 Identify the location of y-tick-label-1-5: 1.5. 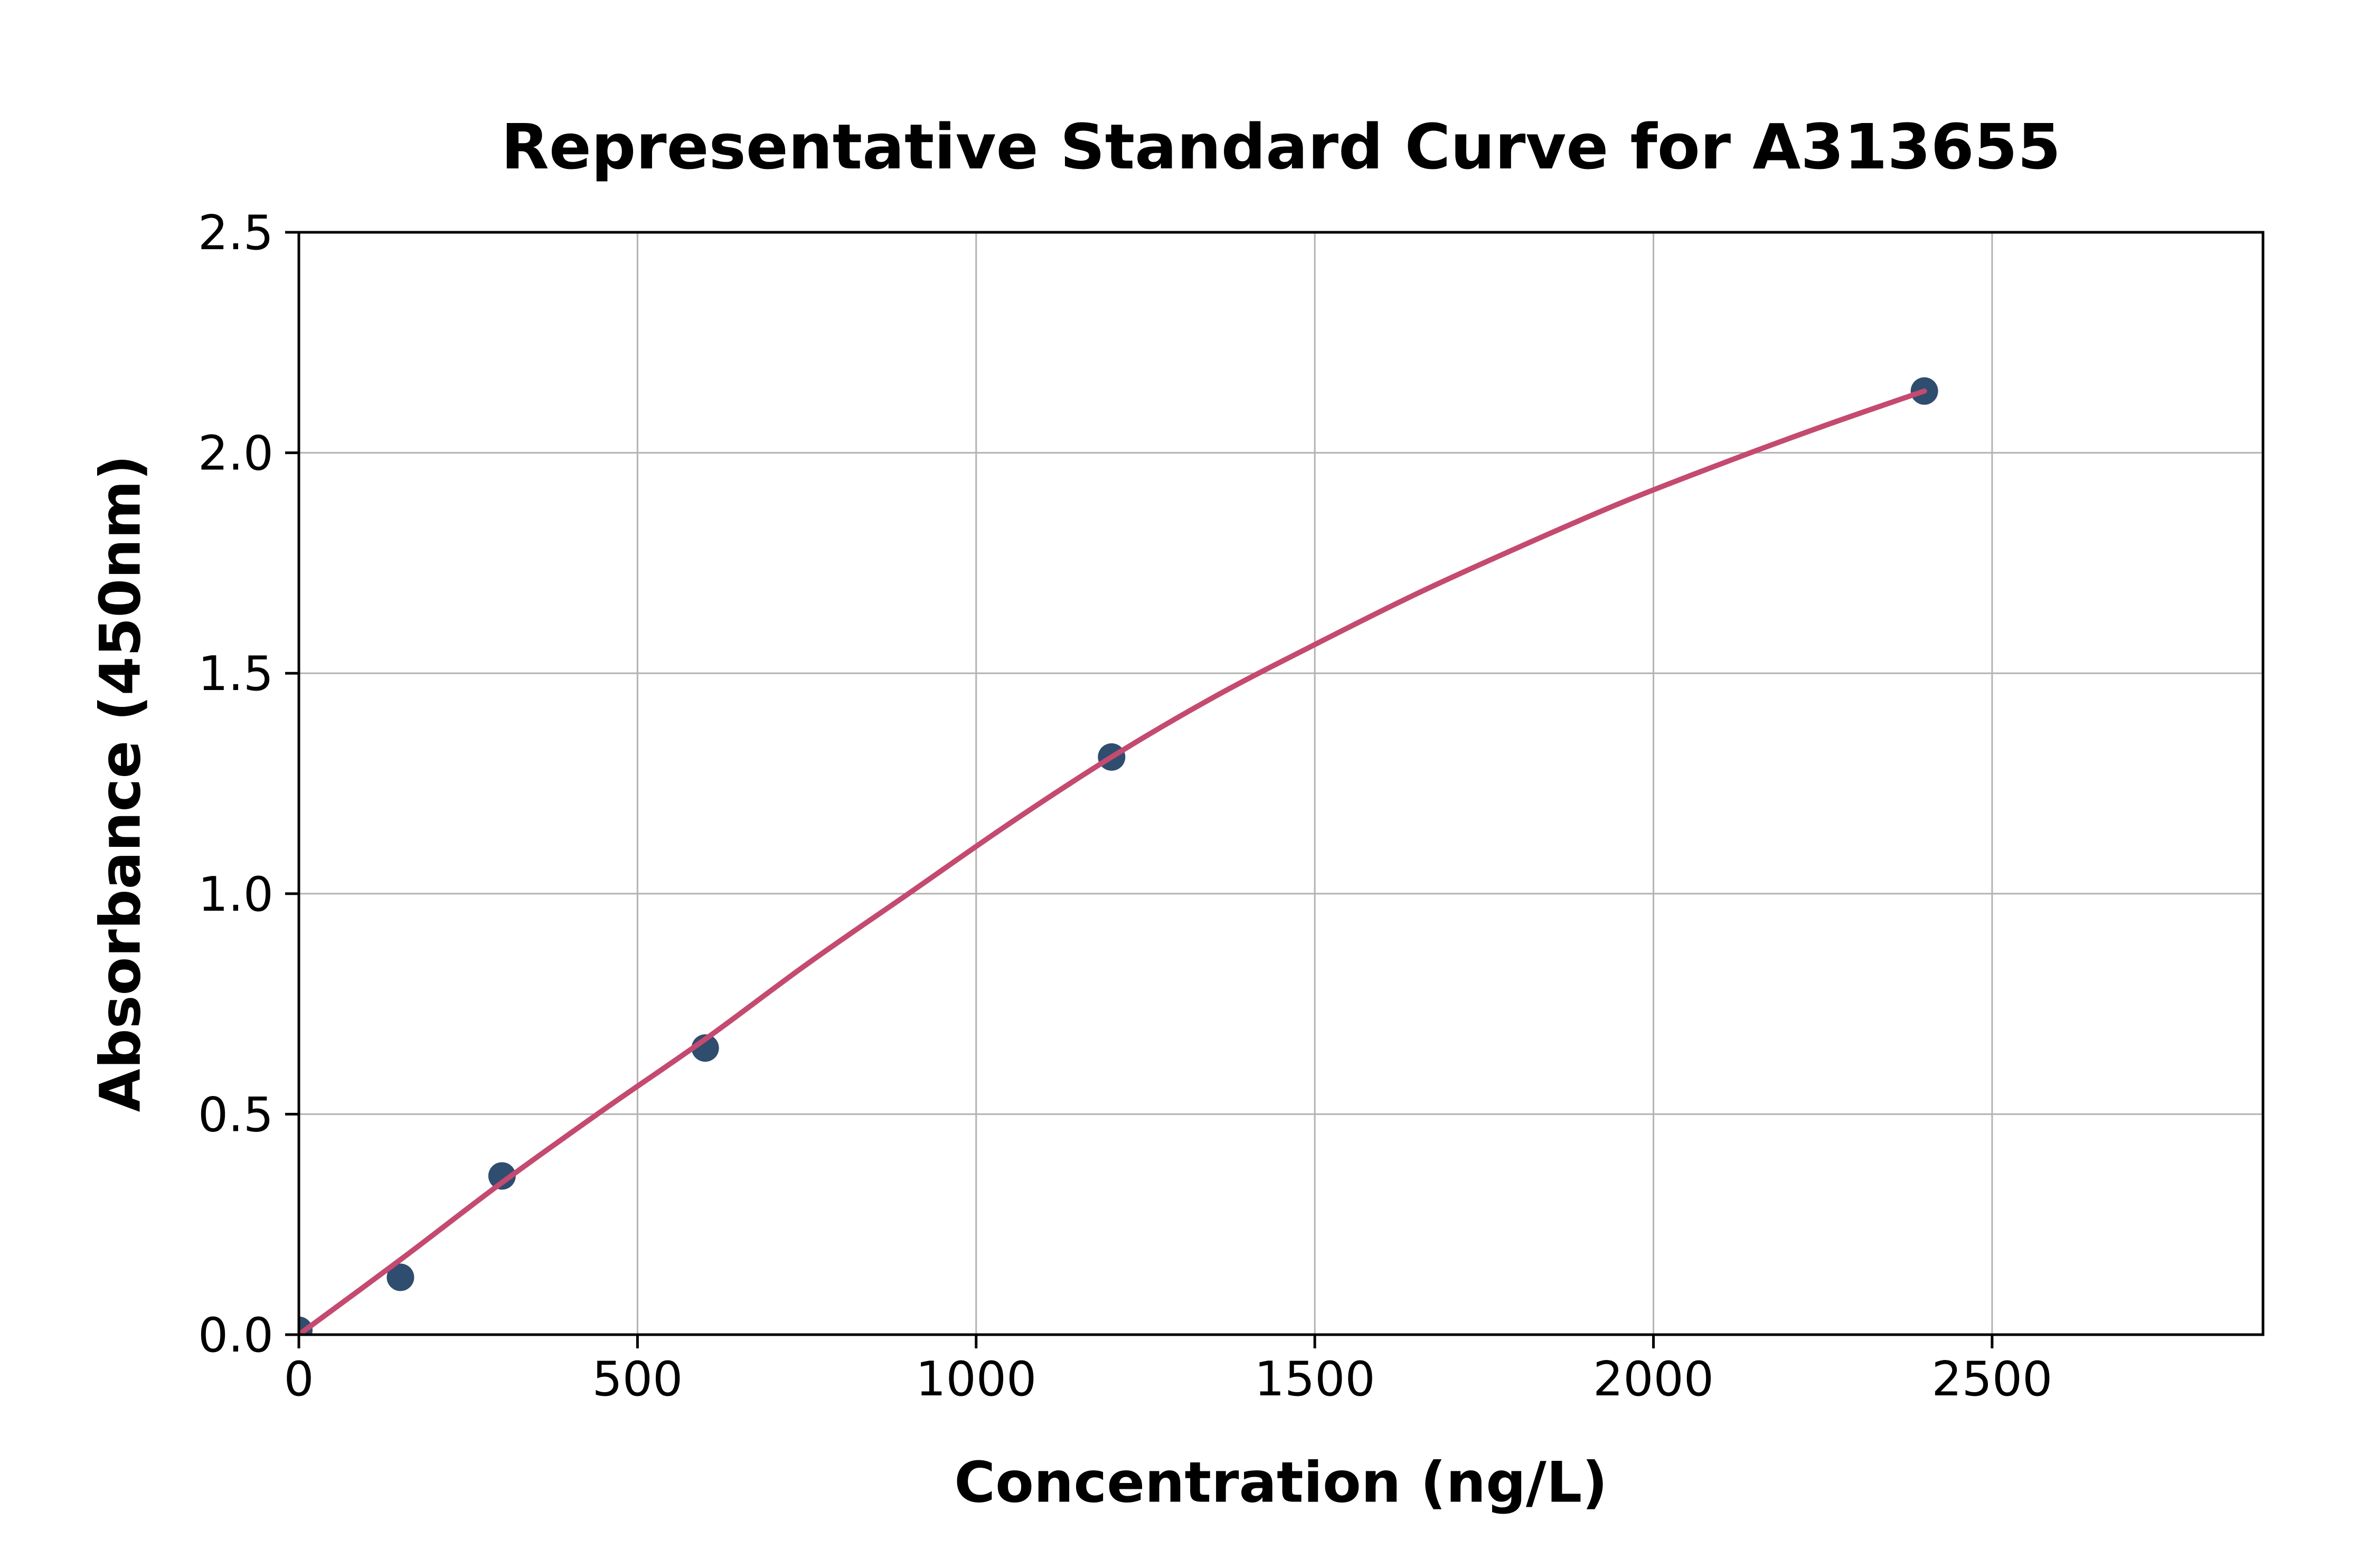
(236, 674).